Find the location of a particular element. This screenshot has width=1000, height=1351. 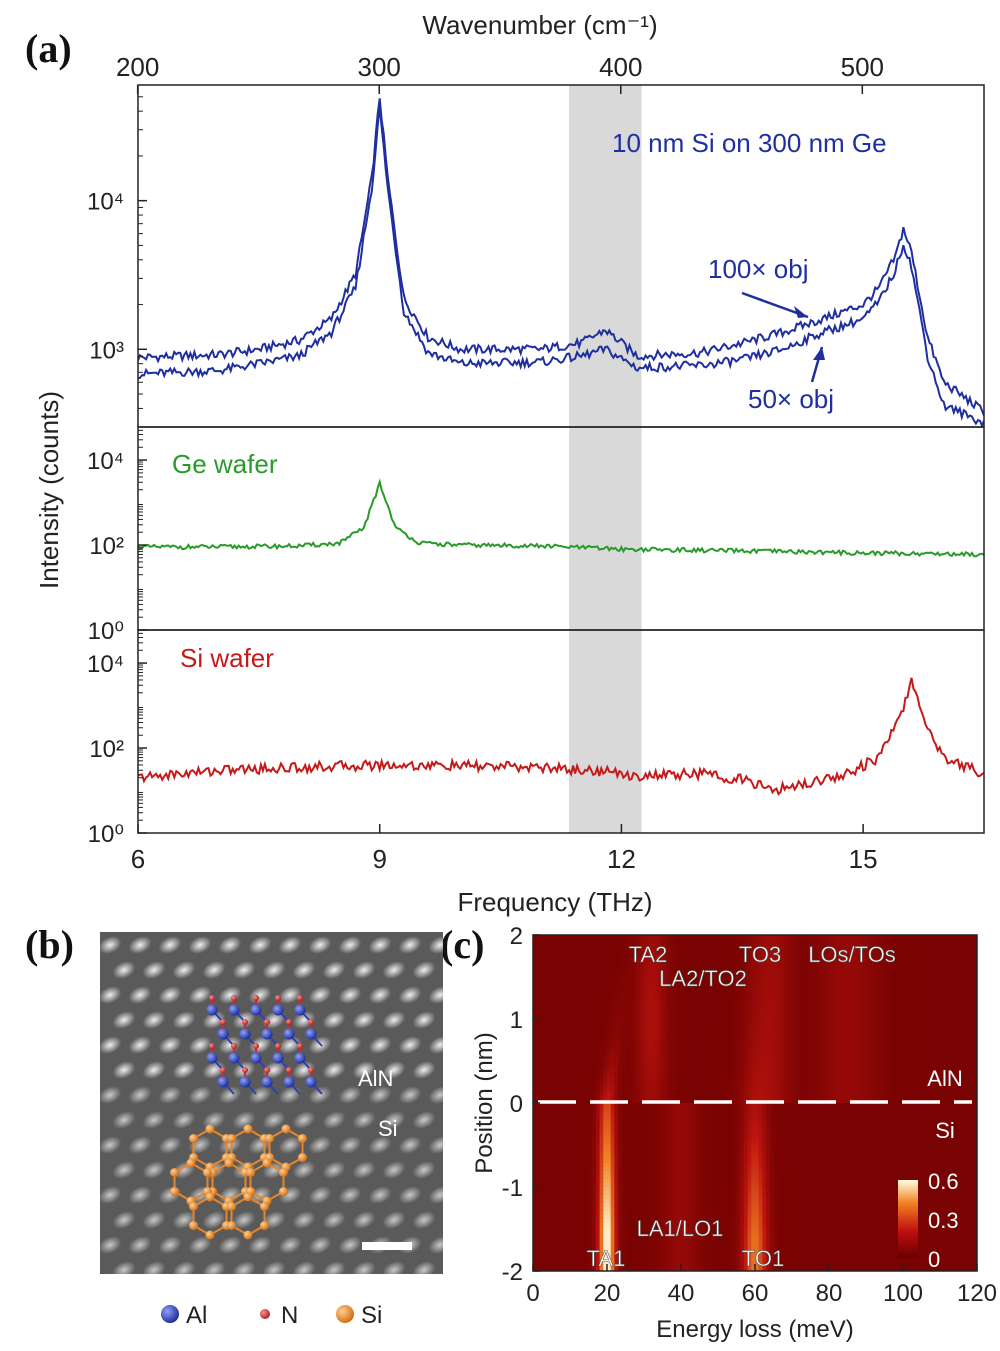

si-atom is located at coordinates (248, 1129).